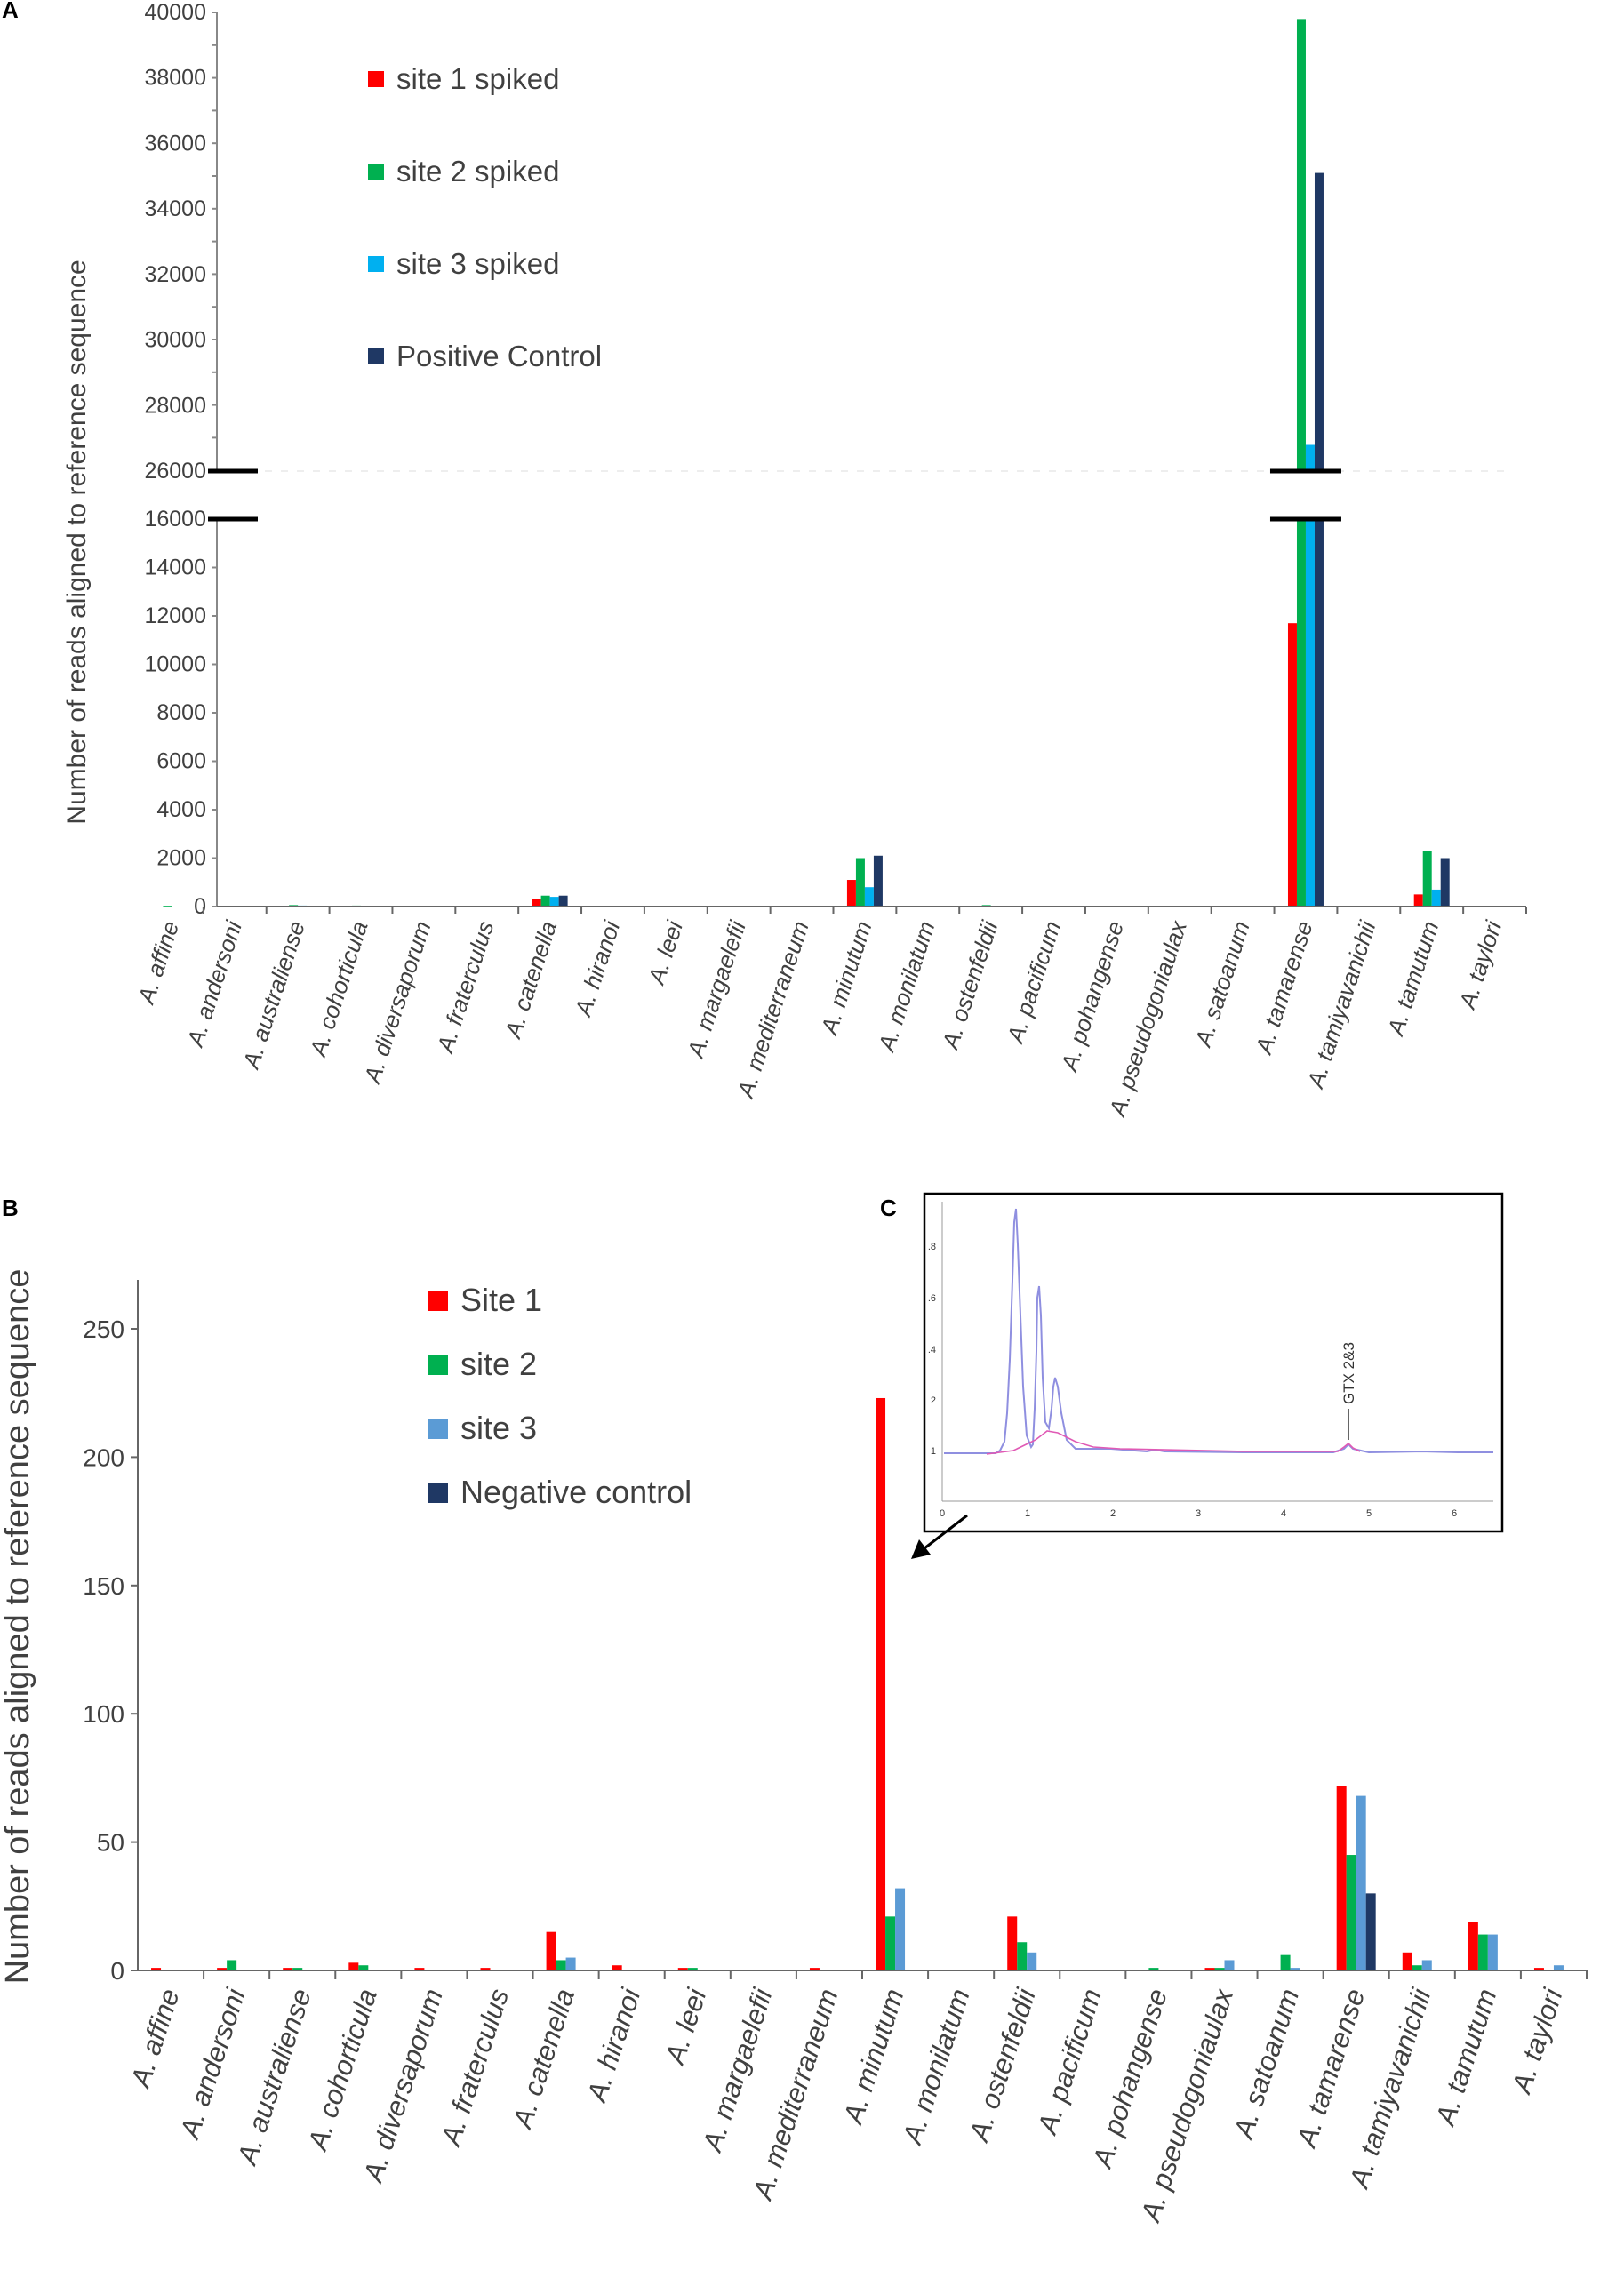 This screenshot has width=1624, height=2270. I want to click on panel-a-legend-label: site 1 spiked, so click(477, 78).